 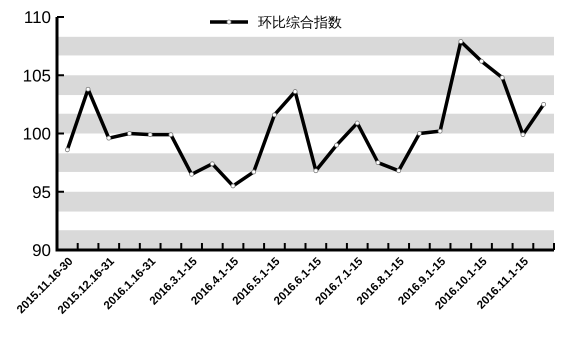 I want to click on y-tick-label: 90, so click(x=41, y=250).